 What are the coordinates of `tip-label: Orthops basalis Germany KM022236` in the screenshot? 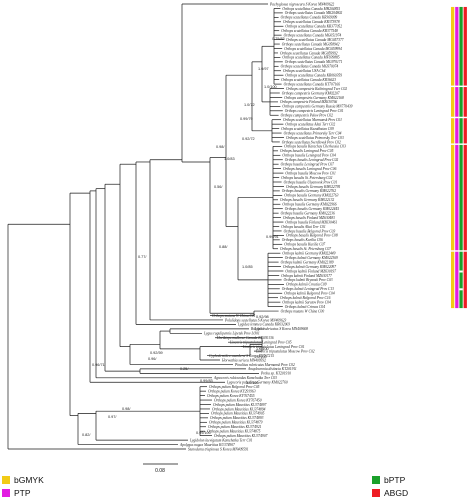 It's located at (308, 213).